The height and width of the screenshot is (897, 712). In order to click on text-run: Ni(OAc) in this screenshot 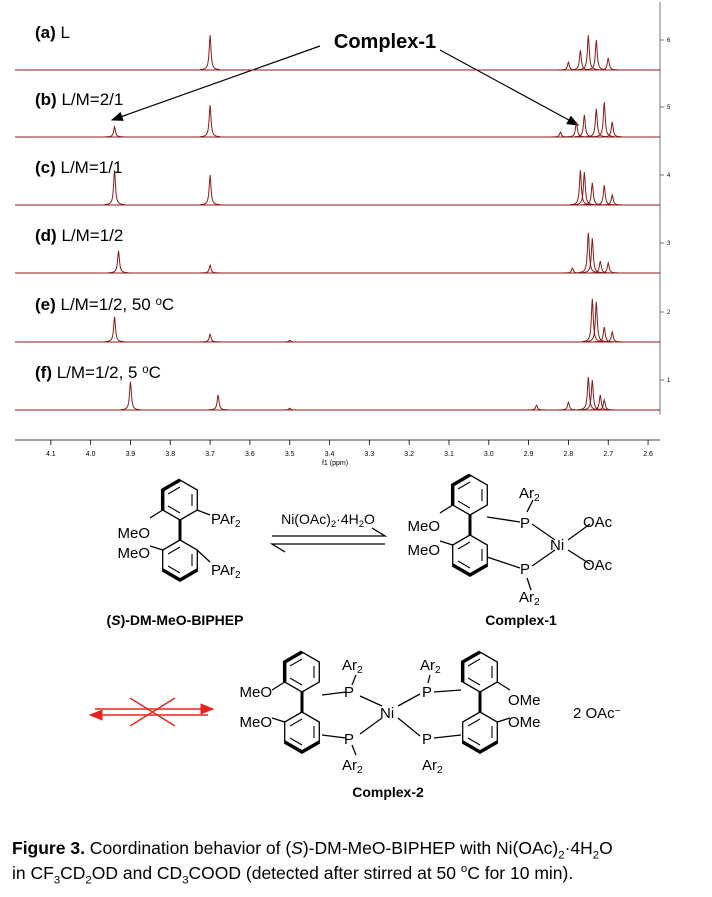, I will do `click(306, 519)`.